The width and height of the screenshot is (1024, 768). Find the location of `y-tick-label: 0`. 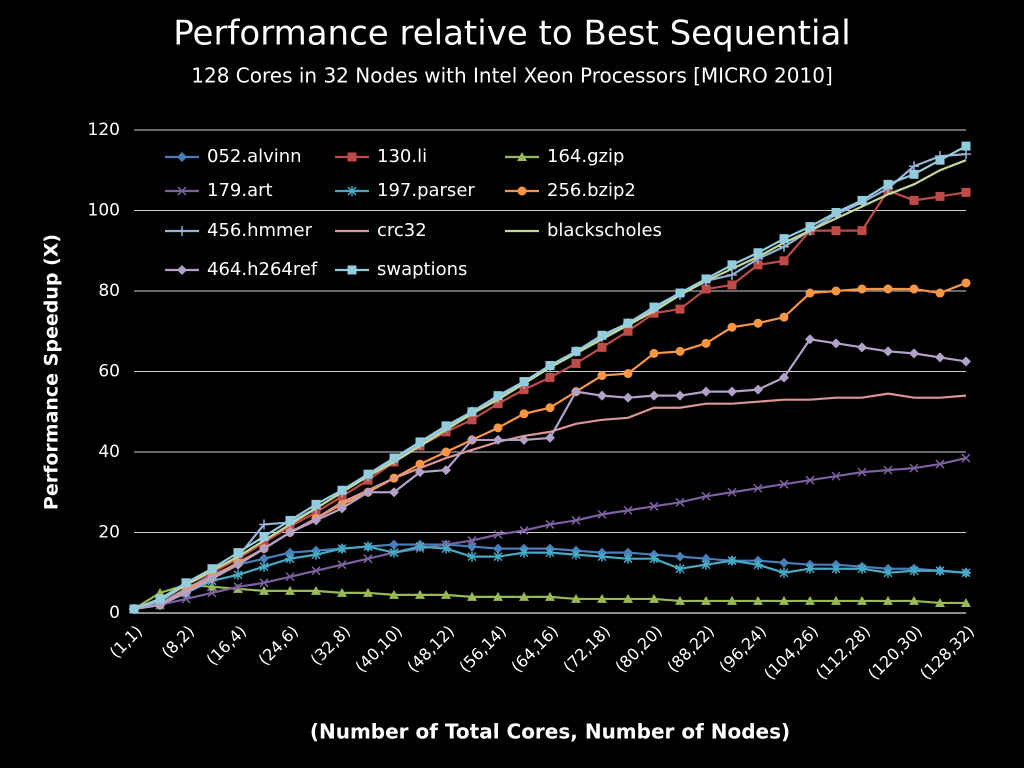

y-tick-label: 0 is located at coordinates (114, 613).